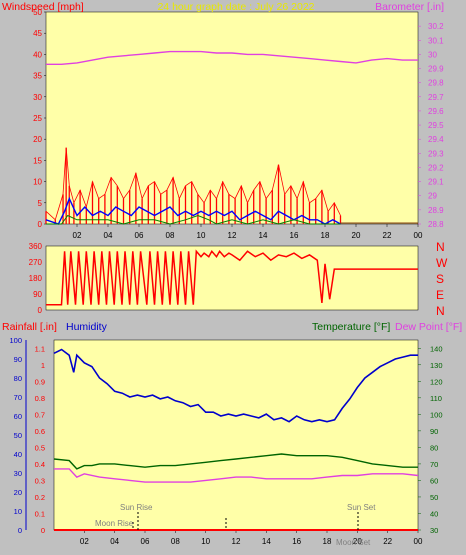 The width and height of the screenshot is (466, 555). What do you see at coordinates (235, 461) in the screenshot?
I see `temperature-line` at bounding box center [235, 461].